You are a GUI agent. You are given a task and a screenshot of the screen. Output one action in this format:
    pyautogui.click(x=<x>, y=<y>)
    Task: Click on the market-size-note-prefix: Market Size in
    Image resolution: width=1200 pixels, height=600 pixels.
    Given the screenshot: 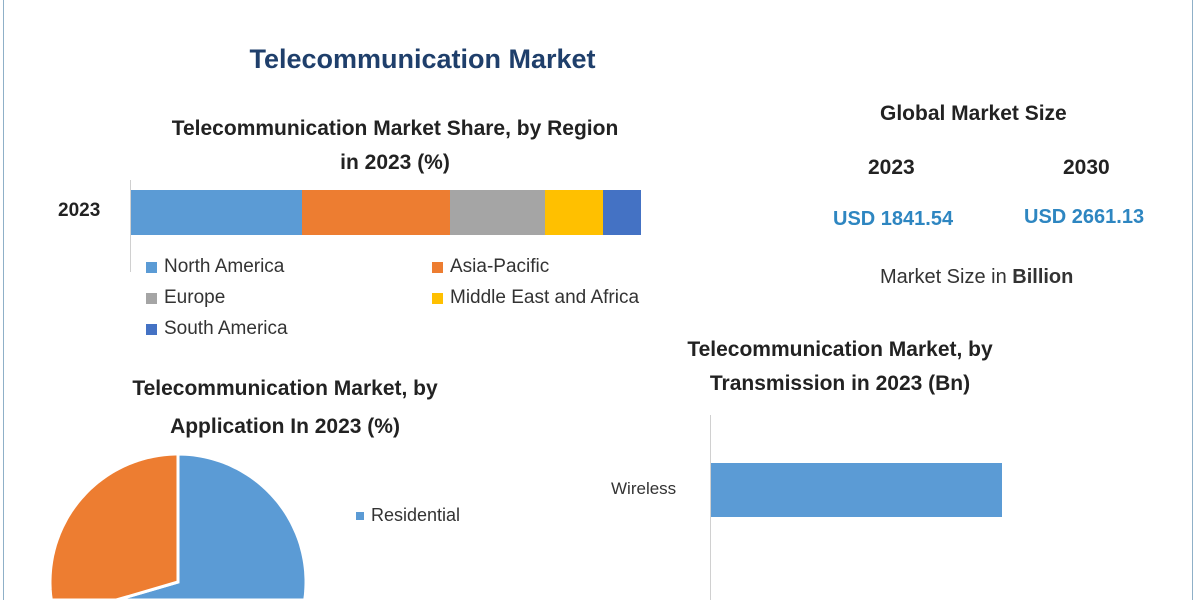 What is the action you would take?
    pyautogui.click(x=946, y=277)
    